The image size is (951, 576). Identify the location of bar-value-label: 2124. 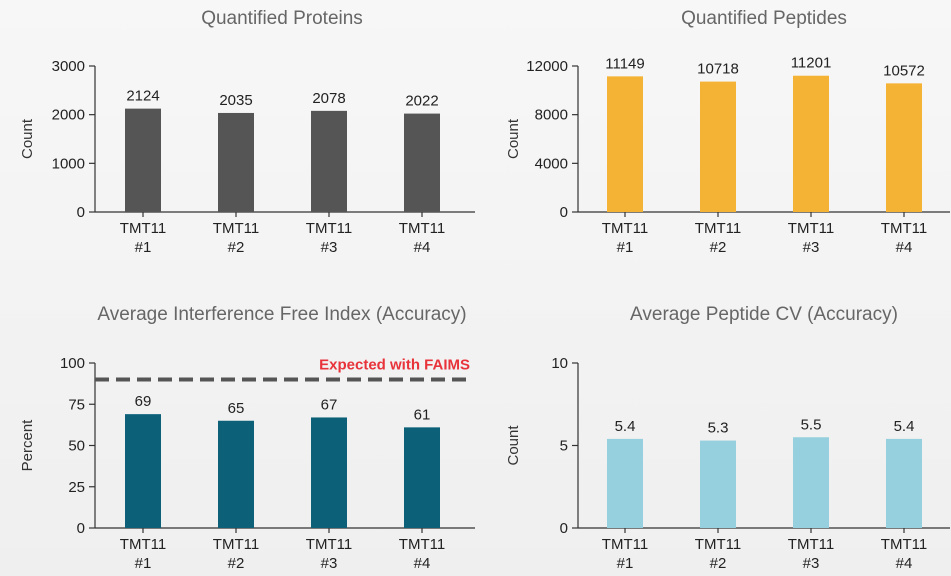
(142, 96).